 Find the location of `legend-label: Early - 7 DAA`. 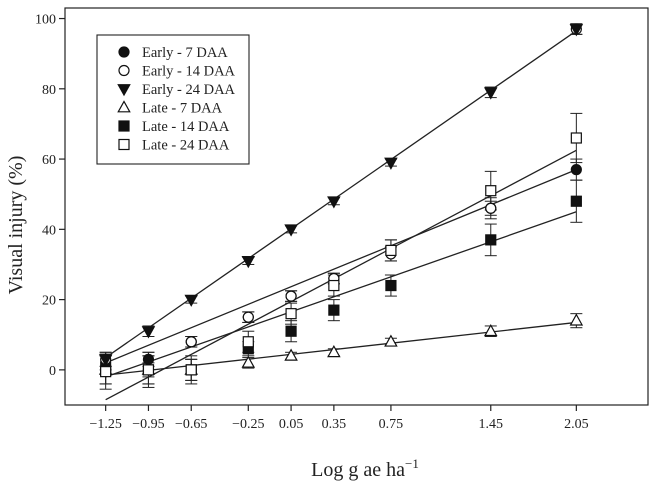

legend-label: Early - 7 DAA is located at coordinates (185, 53).